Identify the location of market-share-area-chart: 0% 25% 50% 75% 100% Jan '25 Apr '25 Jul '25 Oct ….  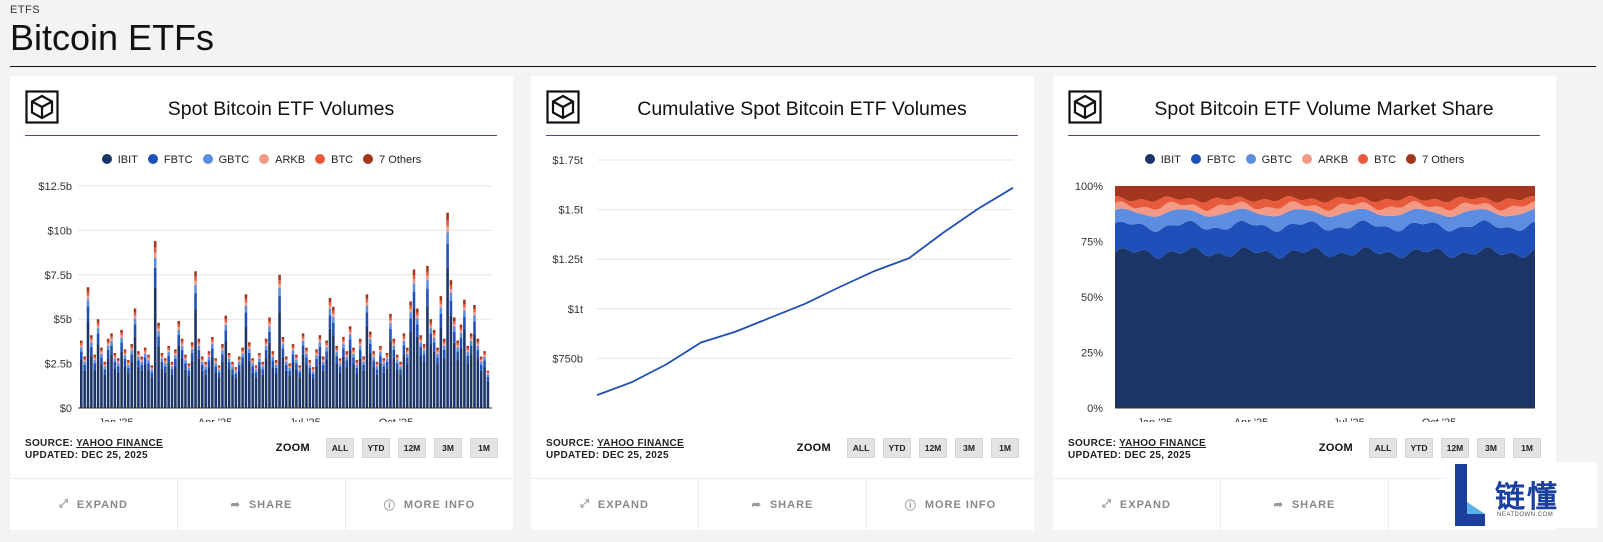
(1305, 301).